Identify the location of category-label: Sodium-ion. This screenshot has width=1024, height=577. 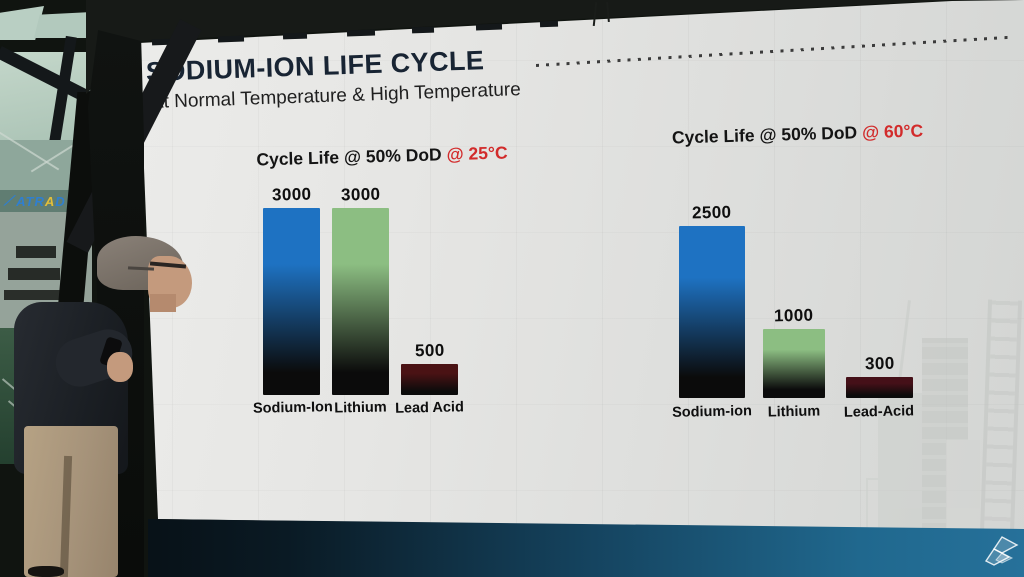
(712, 412).